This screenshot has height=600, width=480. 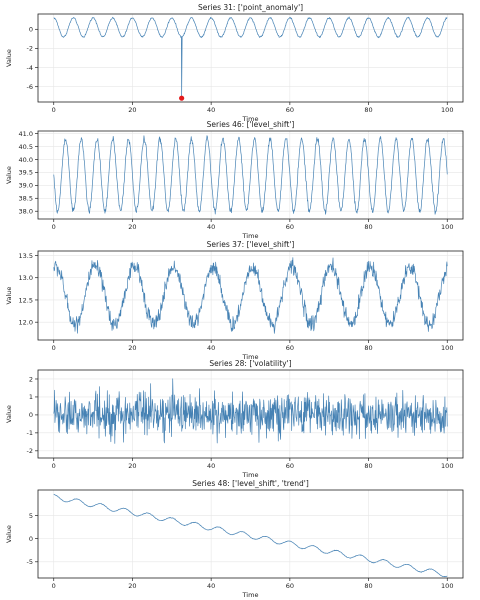 I want to click on chart-title: Series 48: ['level_shift', 'trend'], so click(x=250, y=483).